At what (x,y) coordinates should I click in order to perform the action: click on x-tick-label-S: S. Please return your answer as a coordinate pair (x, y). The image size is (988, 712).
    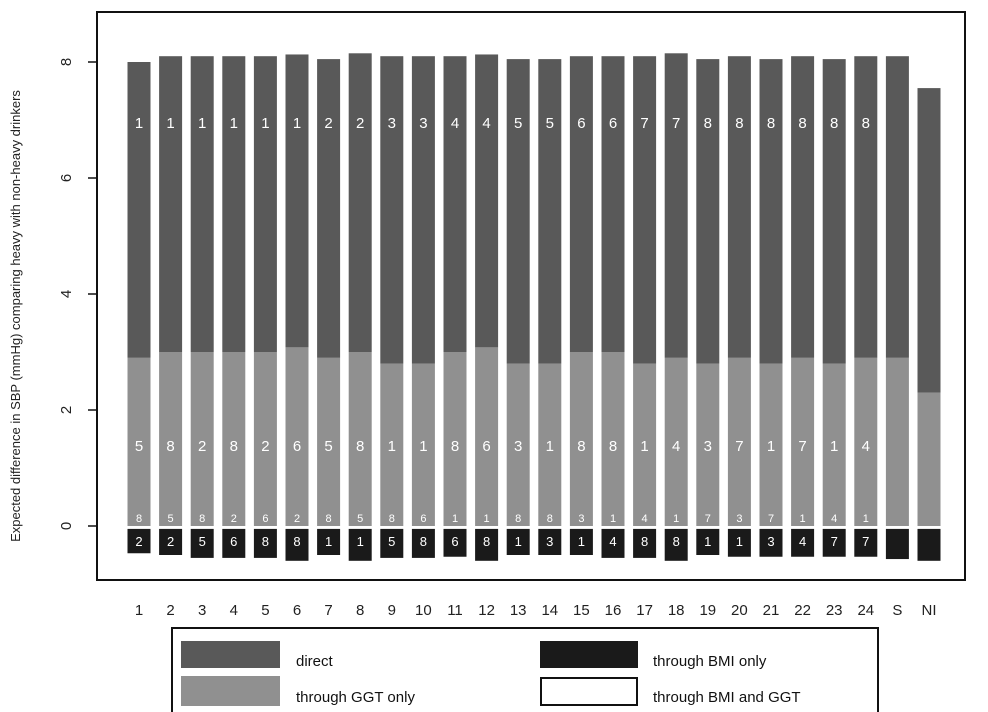
    Looking at the image, I should click on (897, 610).